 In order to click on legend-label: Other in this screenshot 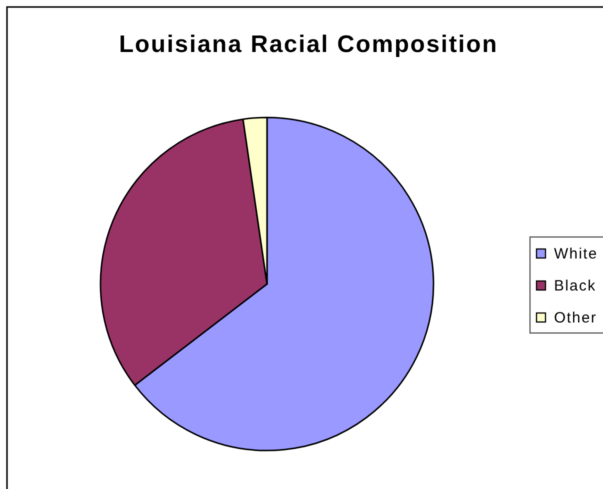, I will do `click(576, 318)`.